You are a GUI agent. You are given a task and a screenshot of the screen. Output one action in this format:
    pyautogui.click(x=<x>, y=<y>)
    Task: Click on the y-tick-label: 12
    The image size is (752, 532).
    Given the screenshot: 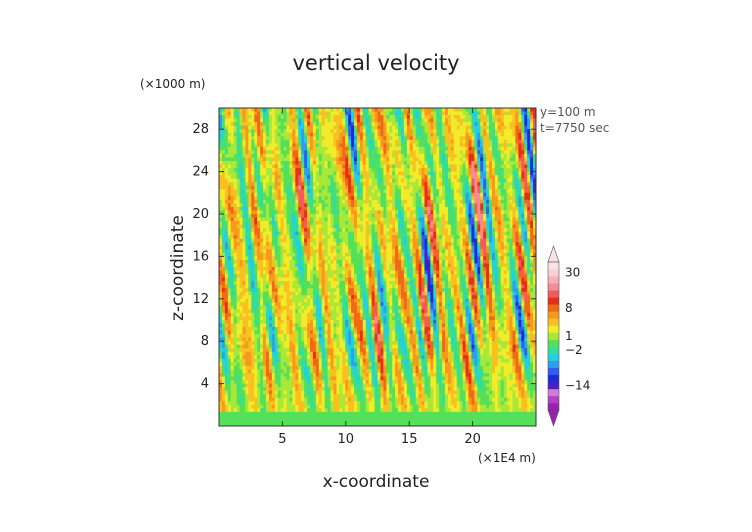 What is the action you would take?
    pyautogui.click(x=200, y=299)
    